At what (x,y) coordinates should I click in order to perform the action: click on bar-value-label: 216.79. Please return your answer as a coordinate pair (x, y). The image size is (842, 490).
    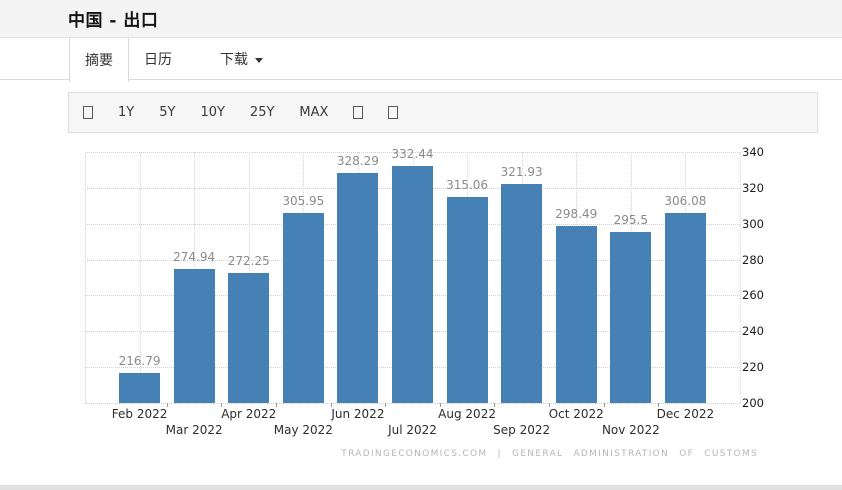
    Looking at the image, I should click on (139, 360).